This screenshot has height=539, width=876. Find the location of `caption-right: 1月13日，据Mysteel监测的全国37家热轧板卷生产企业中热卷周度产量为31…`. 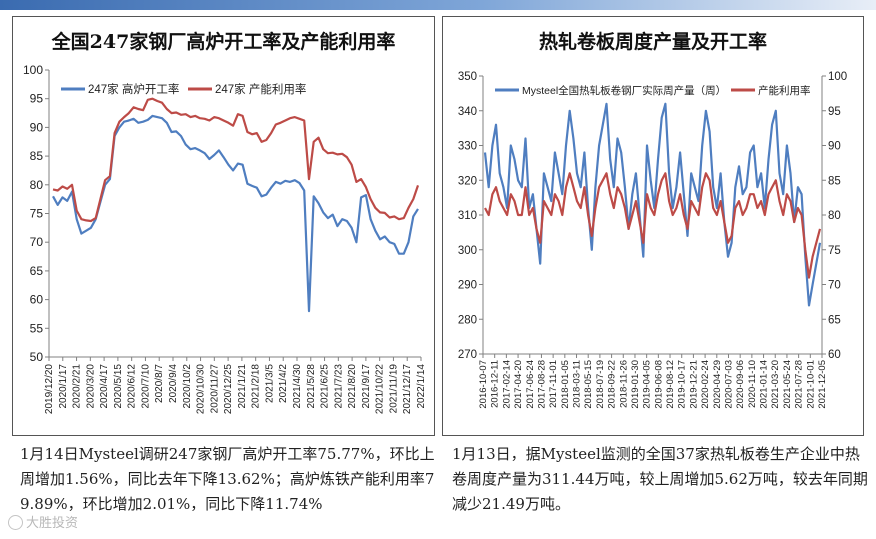

caption-right: 1月13日，据Mysteel监测的全国37家热轧板卷生产企业中热卷周度产量为31… is located at coordinates (660, 479).